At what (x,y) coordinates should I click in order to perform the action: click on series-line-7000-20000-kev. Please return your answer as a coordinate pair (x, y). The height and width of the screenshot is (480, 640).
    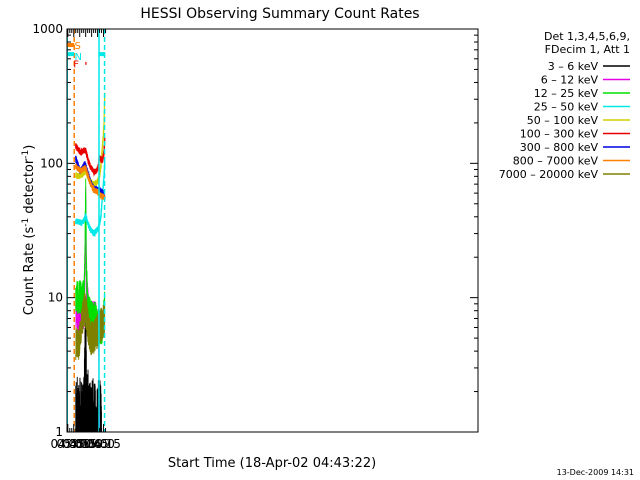
    Looking at the image, I should click on (90, 327).